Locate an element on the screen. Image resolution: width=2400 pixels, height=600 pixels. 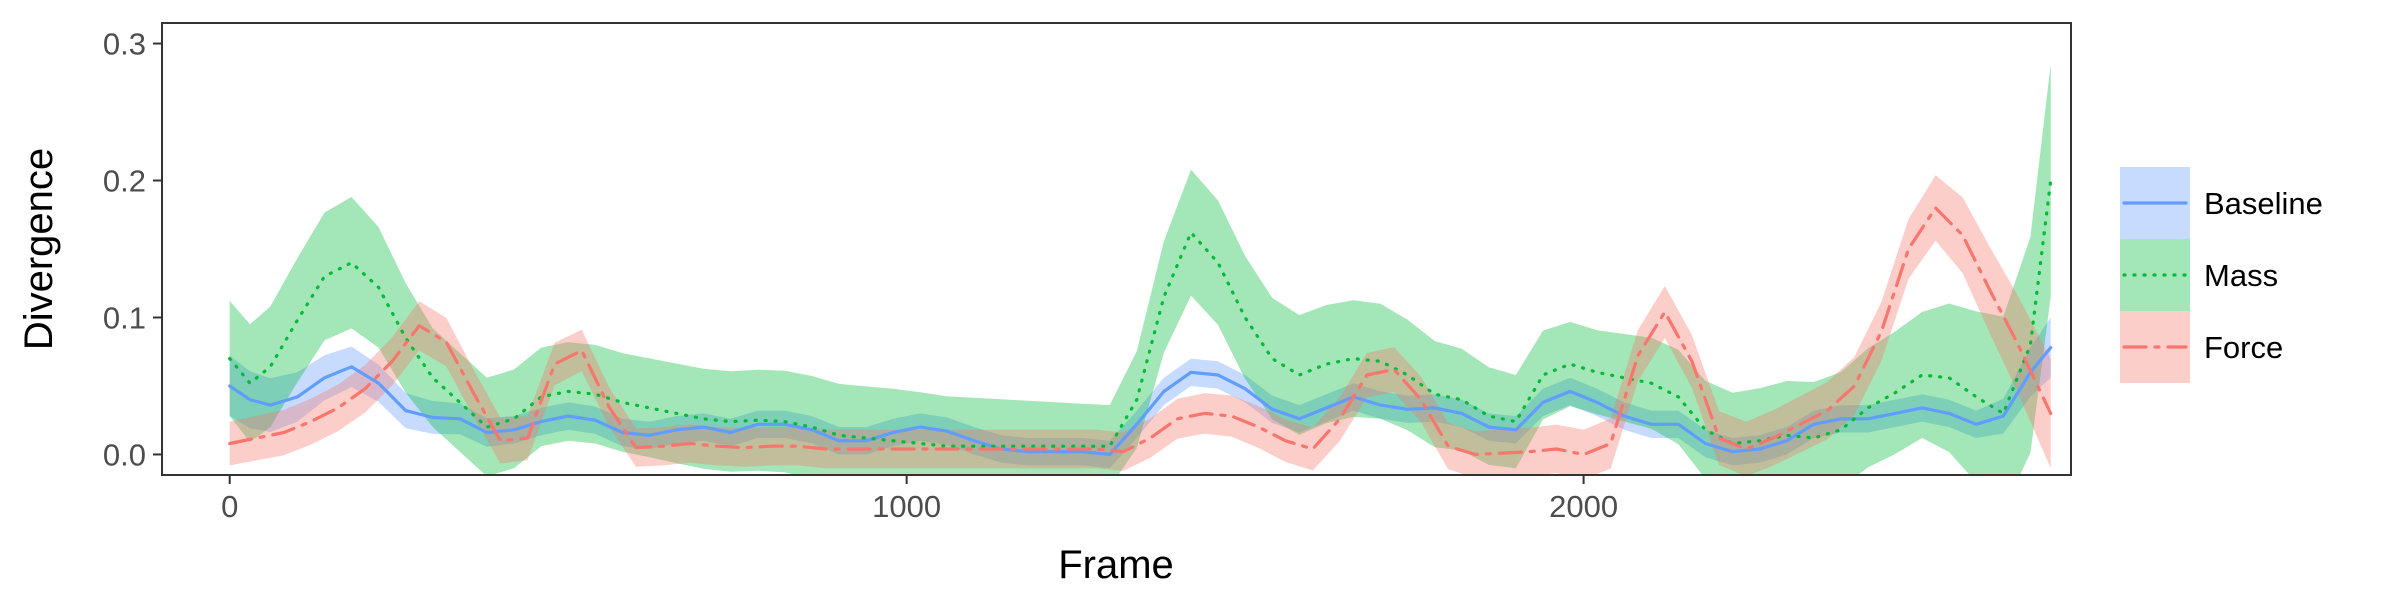
legend-item-baseline: Baseline is located at coordinates (2221, 203).